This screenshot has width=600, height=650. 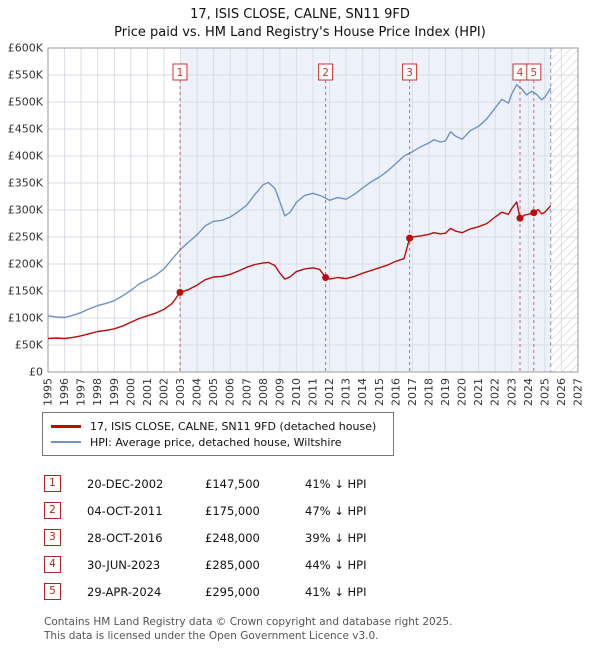 I want to click on transaction-number: 5, so click(x=52, y=591).